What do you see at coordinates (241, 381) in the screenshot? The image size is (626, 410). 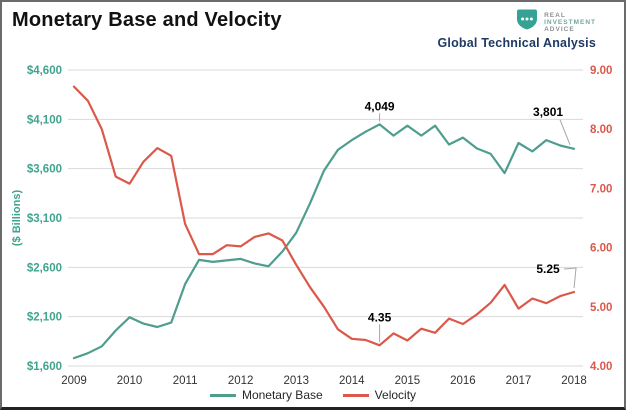 I see `x-axis-tick-label: 2012` at bounding box center [241, 381].